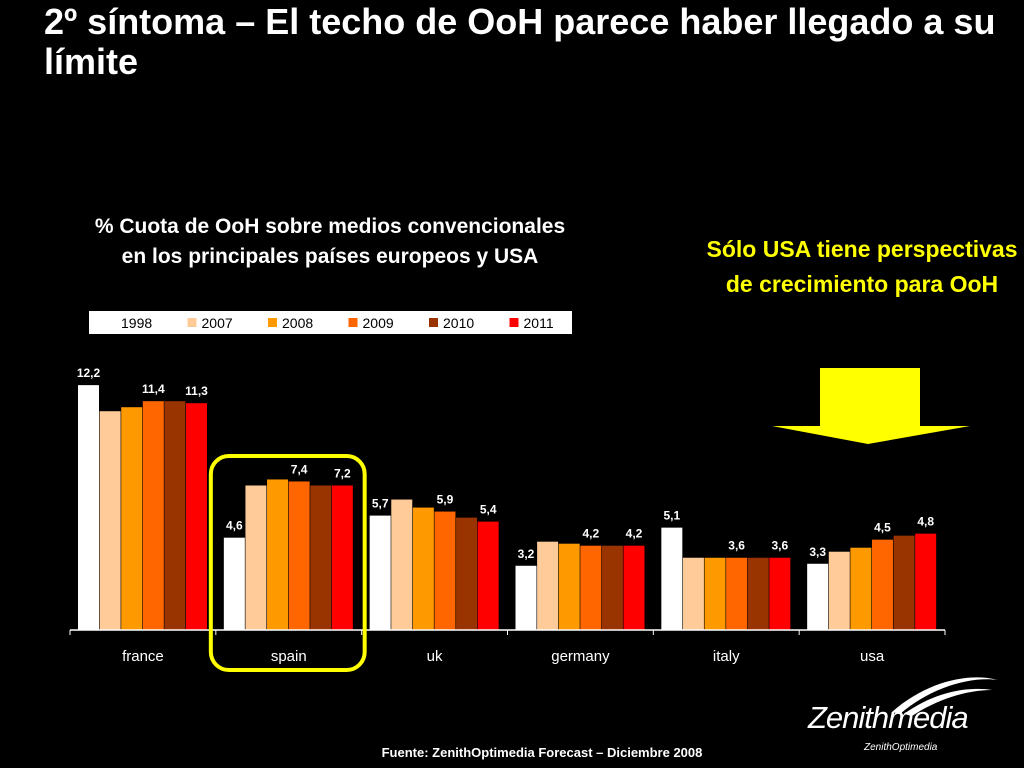  What do you see at coordinates (234, 583) in the screenshot?
I see `bar-spain-1998` at bounding box center [234, 583].